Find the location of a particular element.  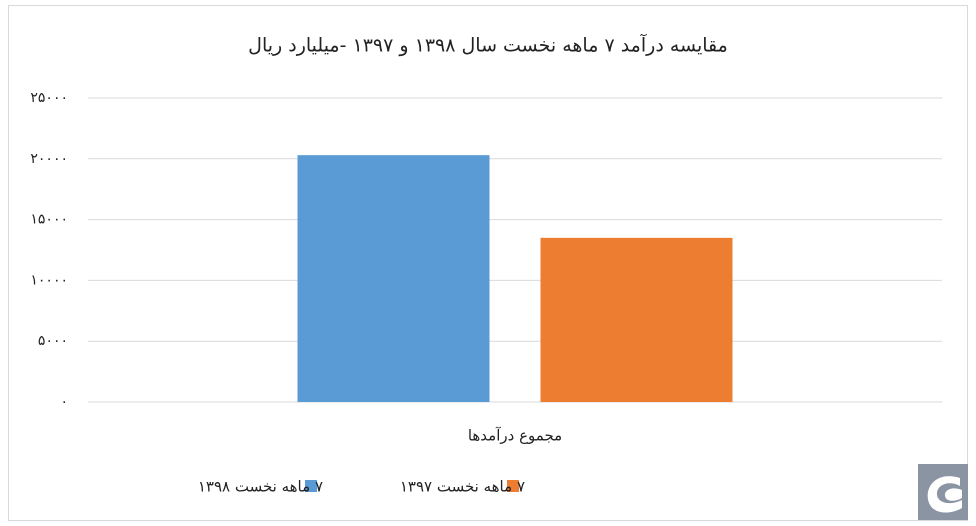

y-tick-label: ۱۰۰۰۰ is located at coordinates (49, 280).